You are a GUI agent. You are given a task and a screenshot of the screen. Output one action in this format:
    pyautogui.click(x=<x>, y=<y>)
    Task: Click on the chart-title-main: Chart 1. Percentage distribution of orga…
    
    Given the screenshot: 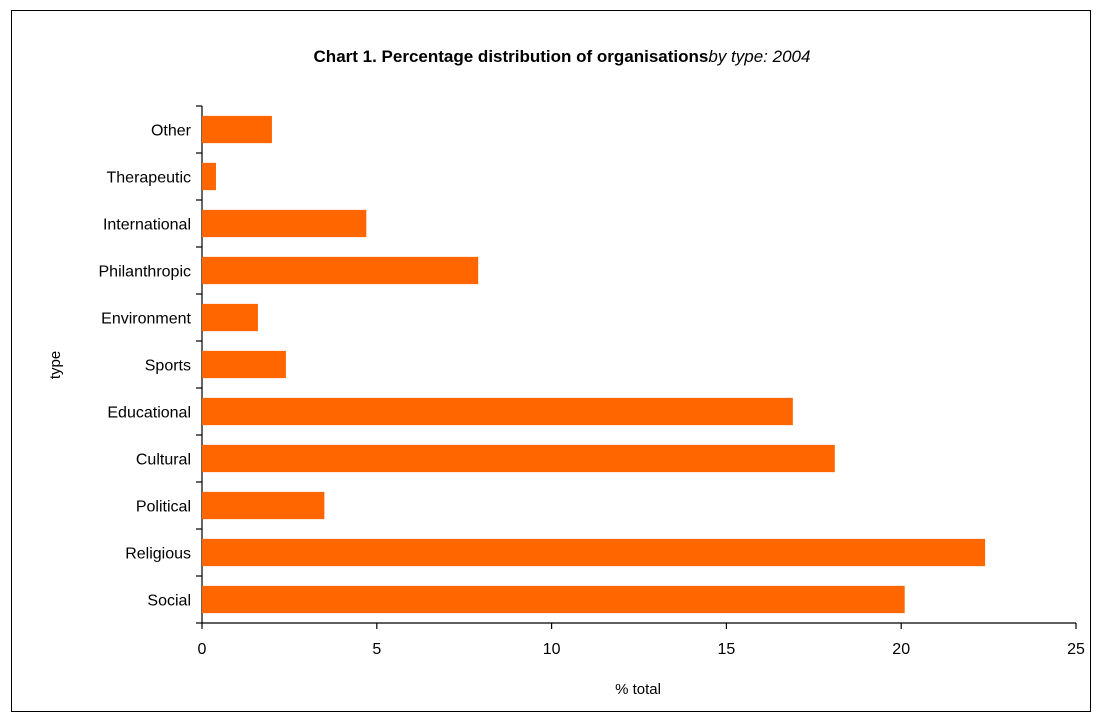 What is the action you would take?
    pyautogui.click(x=511, y=56)
    